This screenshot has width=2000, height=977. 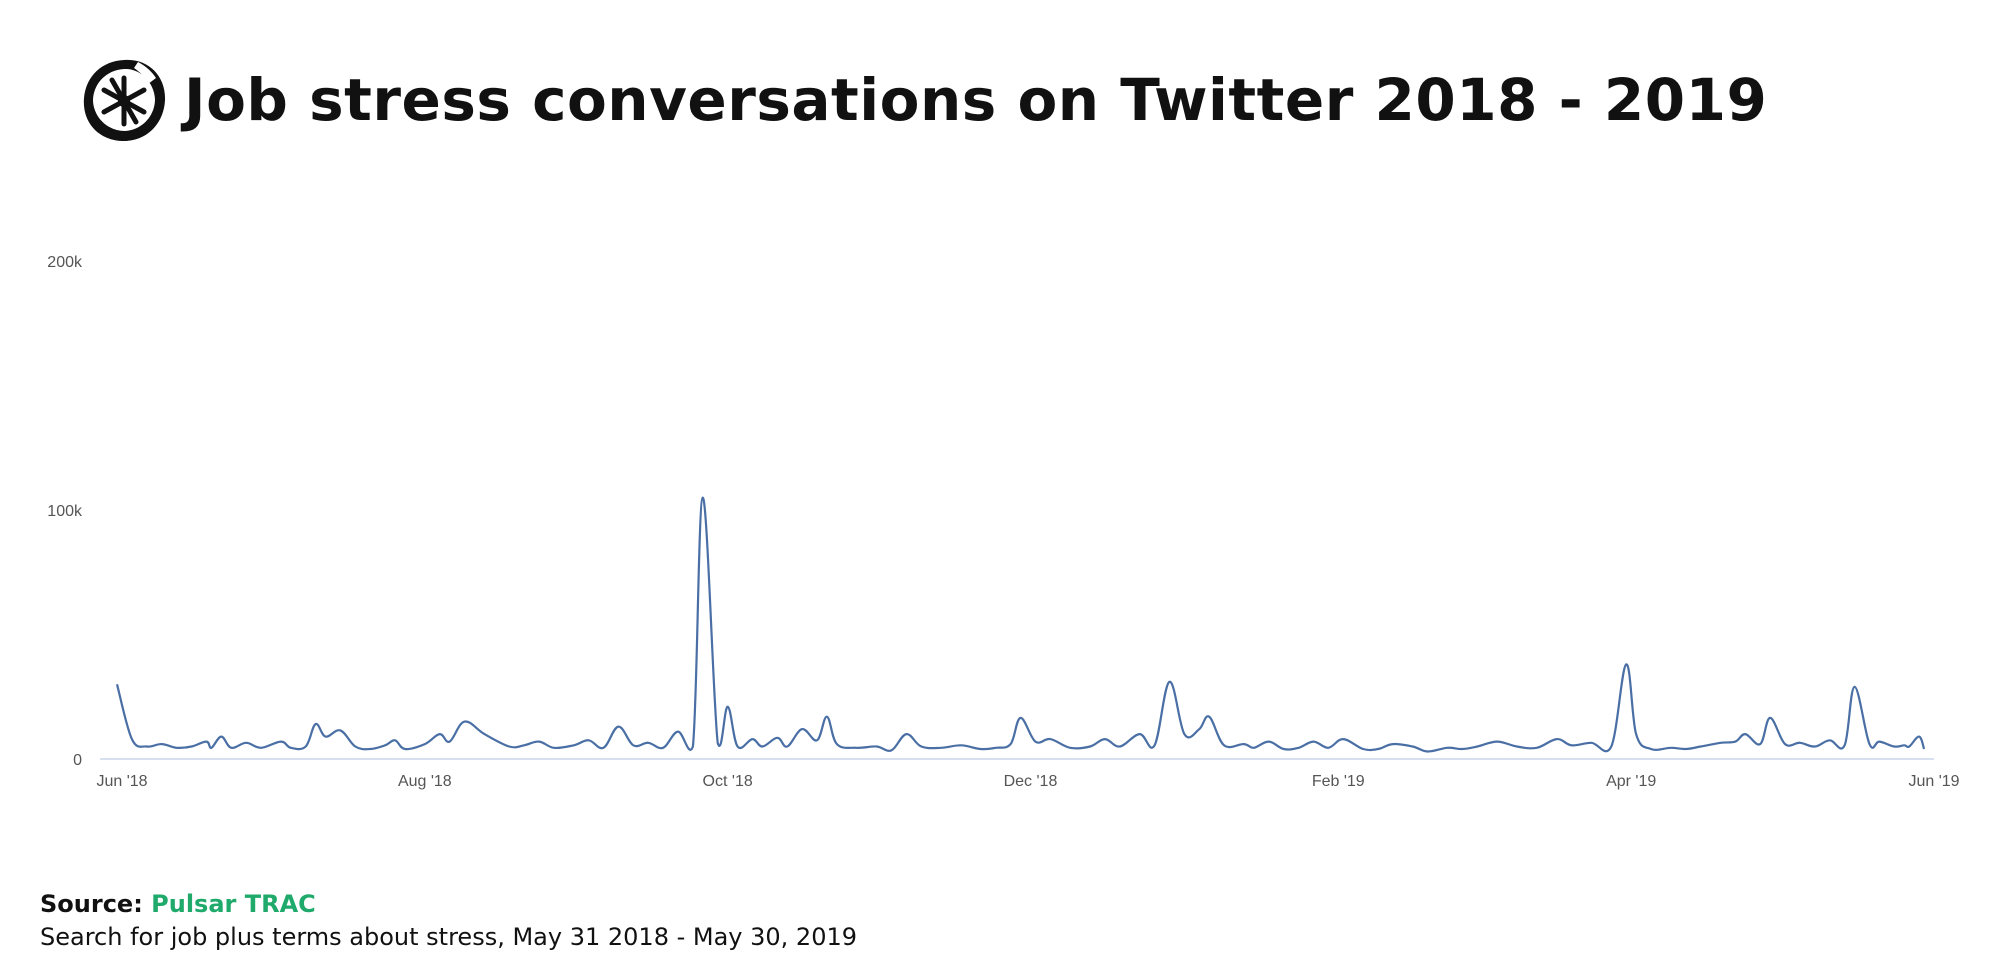 What do you see at coordinates (233, 904) in the screenshot?
I see `source-link: Pulsar TRAC` at bounding box center [233, 904].